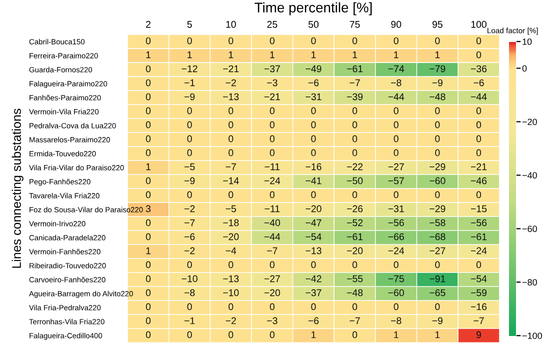  I want to click on x-tick-label: 75, so click(355, 24).